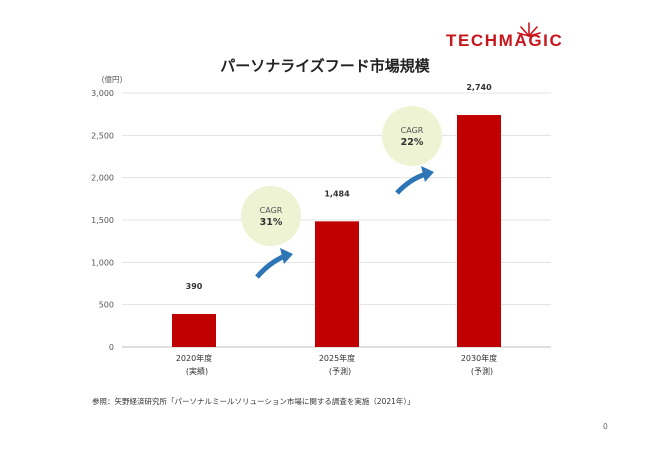 This screenshot has width=650, height=450. I want to click on y-tick-label: 1,500, so click(102, 220).